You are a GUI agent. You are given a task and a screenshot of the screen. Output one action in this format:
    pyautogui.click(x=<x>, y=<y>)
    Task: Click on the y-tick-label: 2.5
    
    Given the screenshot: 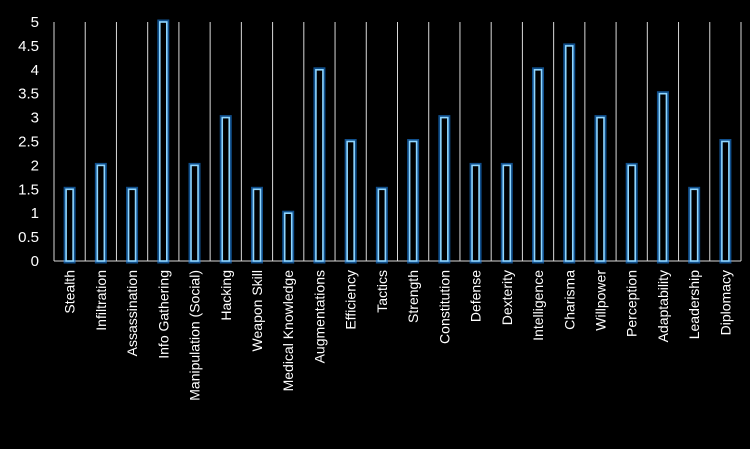 What is the action you would take?
    pyautogui.click(x=28, y=142)
    